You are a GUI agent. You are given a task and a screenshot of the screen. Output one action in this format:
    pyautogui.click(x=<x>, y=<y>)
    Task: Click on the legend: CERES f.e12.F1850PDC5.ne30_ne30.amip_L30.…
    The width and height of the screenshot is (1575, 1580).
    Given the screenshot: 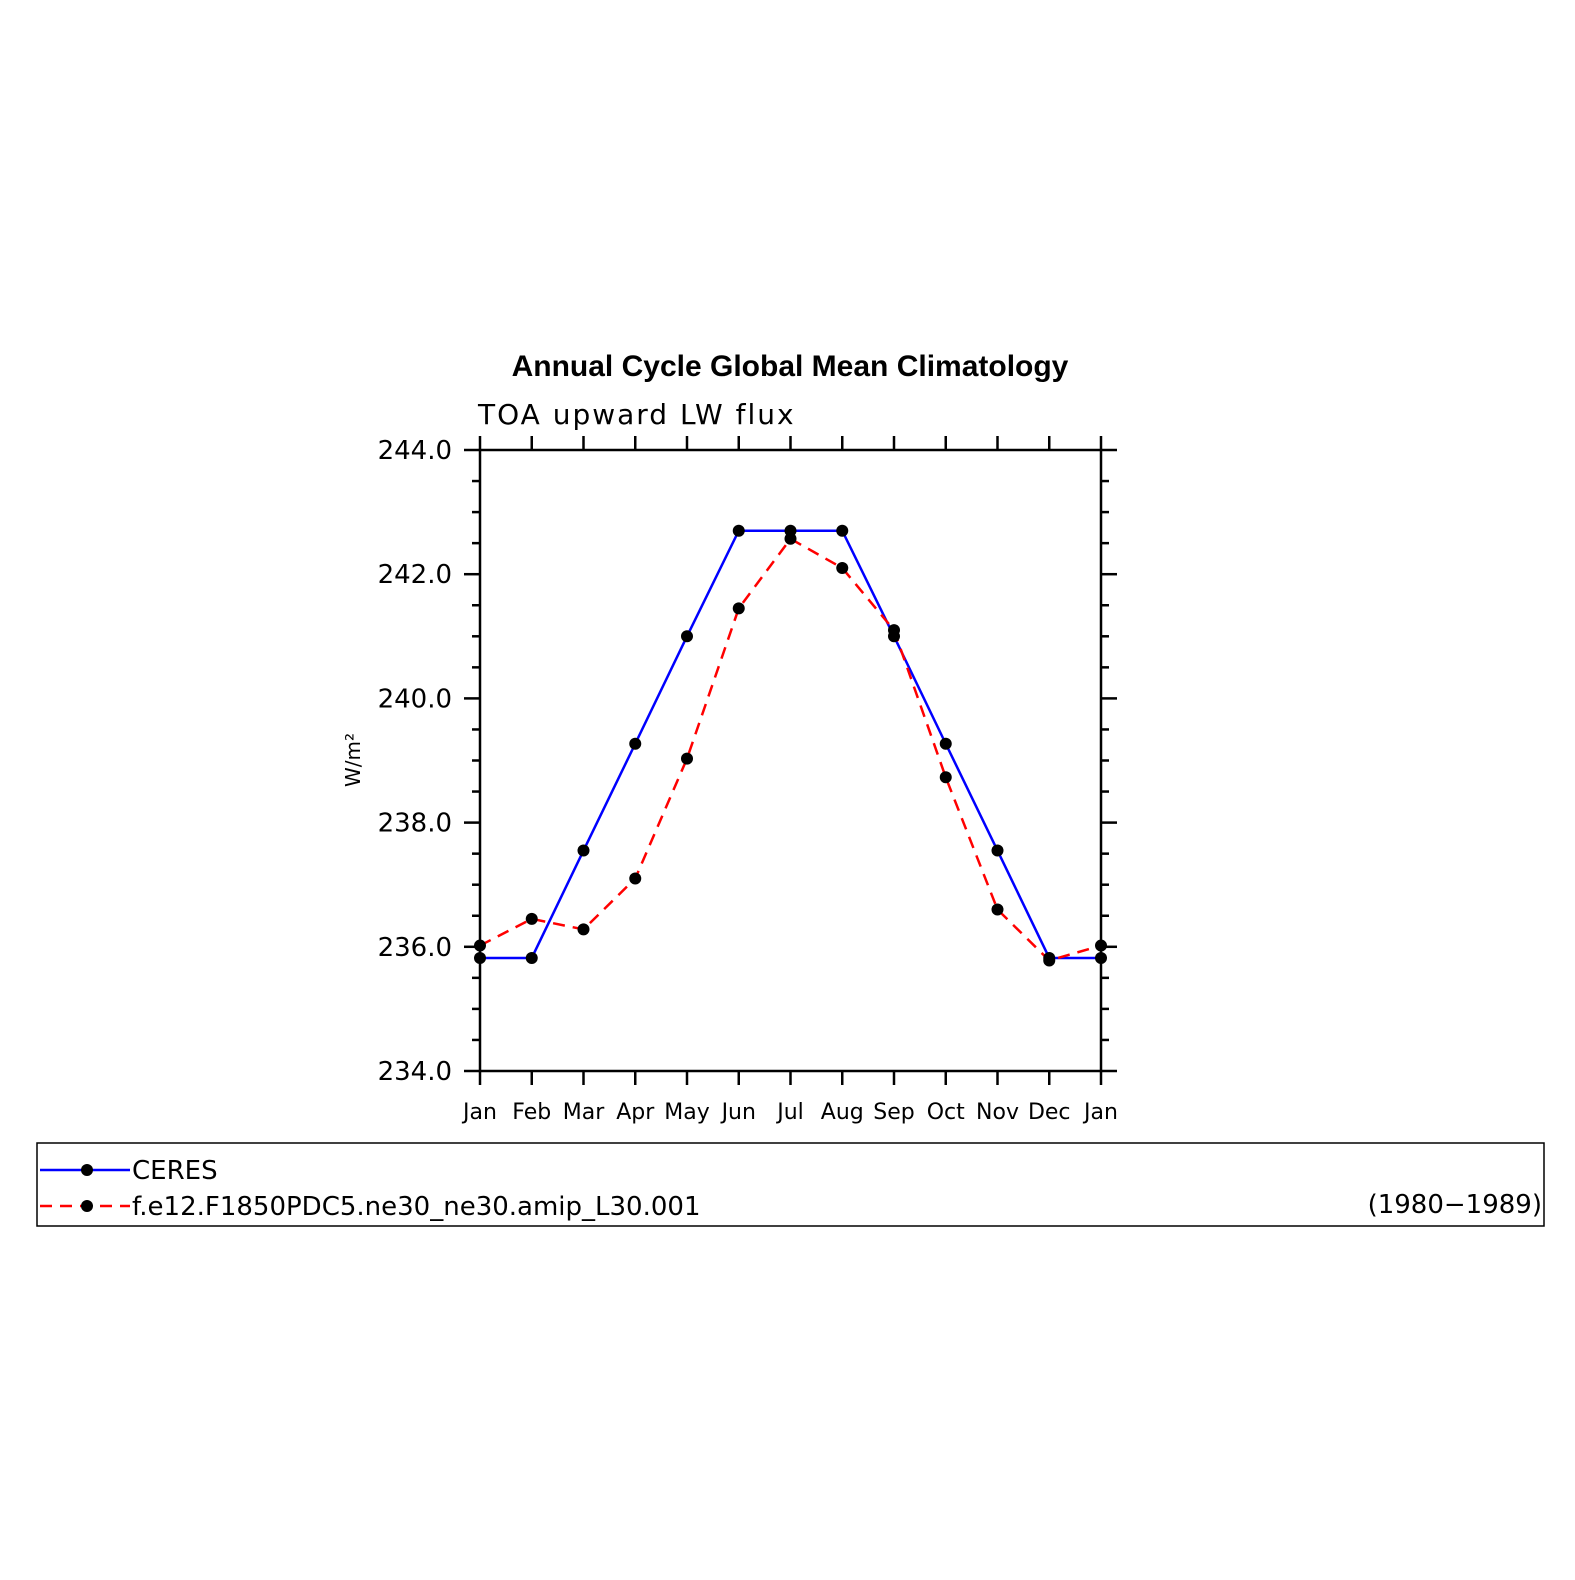 What is the action you would take?
    pyautogui.click(x=370, y=1189)
    